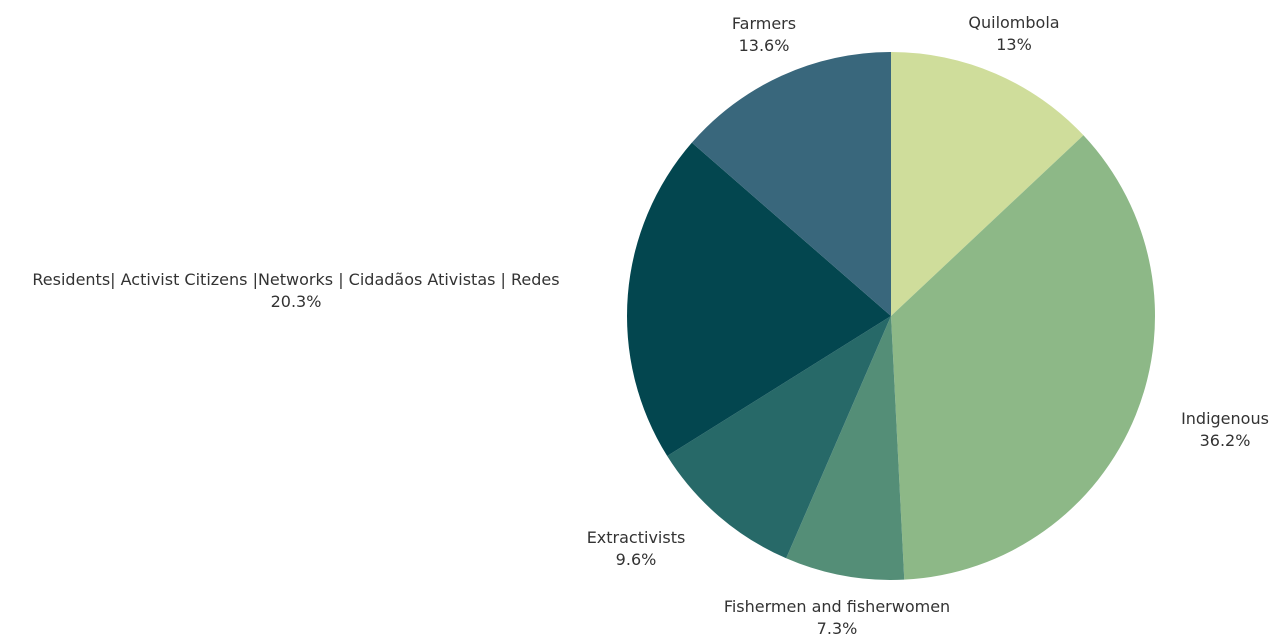  Describe the element at coordinates (636, 559) in the screenshot. I see `slice-label-value: 9.6%` at that location.